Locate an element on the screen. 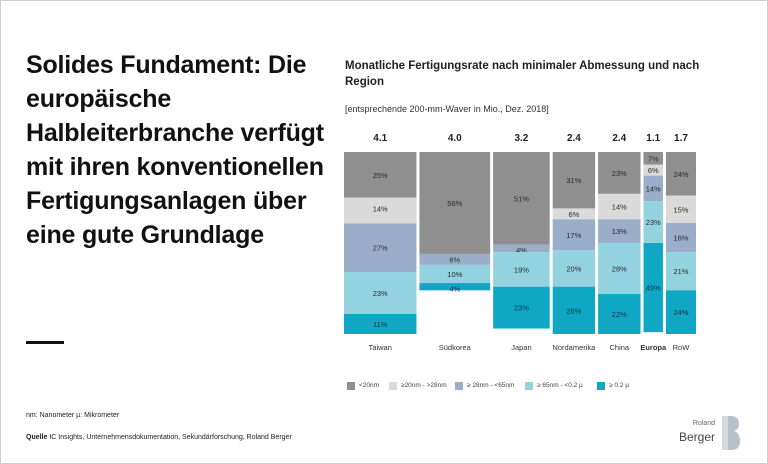  segment-label: 20% is located at coordinates (573, 268).